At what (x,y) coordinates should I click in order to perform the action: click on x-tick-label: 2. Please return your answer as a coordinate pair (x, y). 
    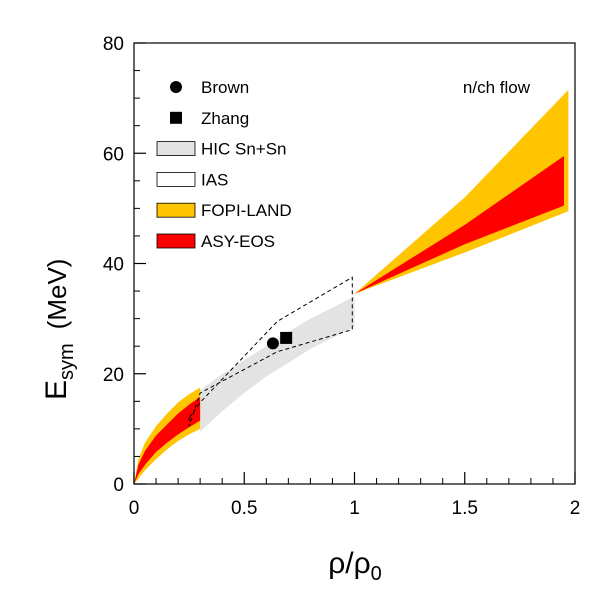
    Looking at the image, I should click on (575, 508).